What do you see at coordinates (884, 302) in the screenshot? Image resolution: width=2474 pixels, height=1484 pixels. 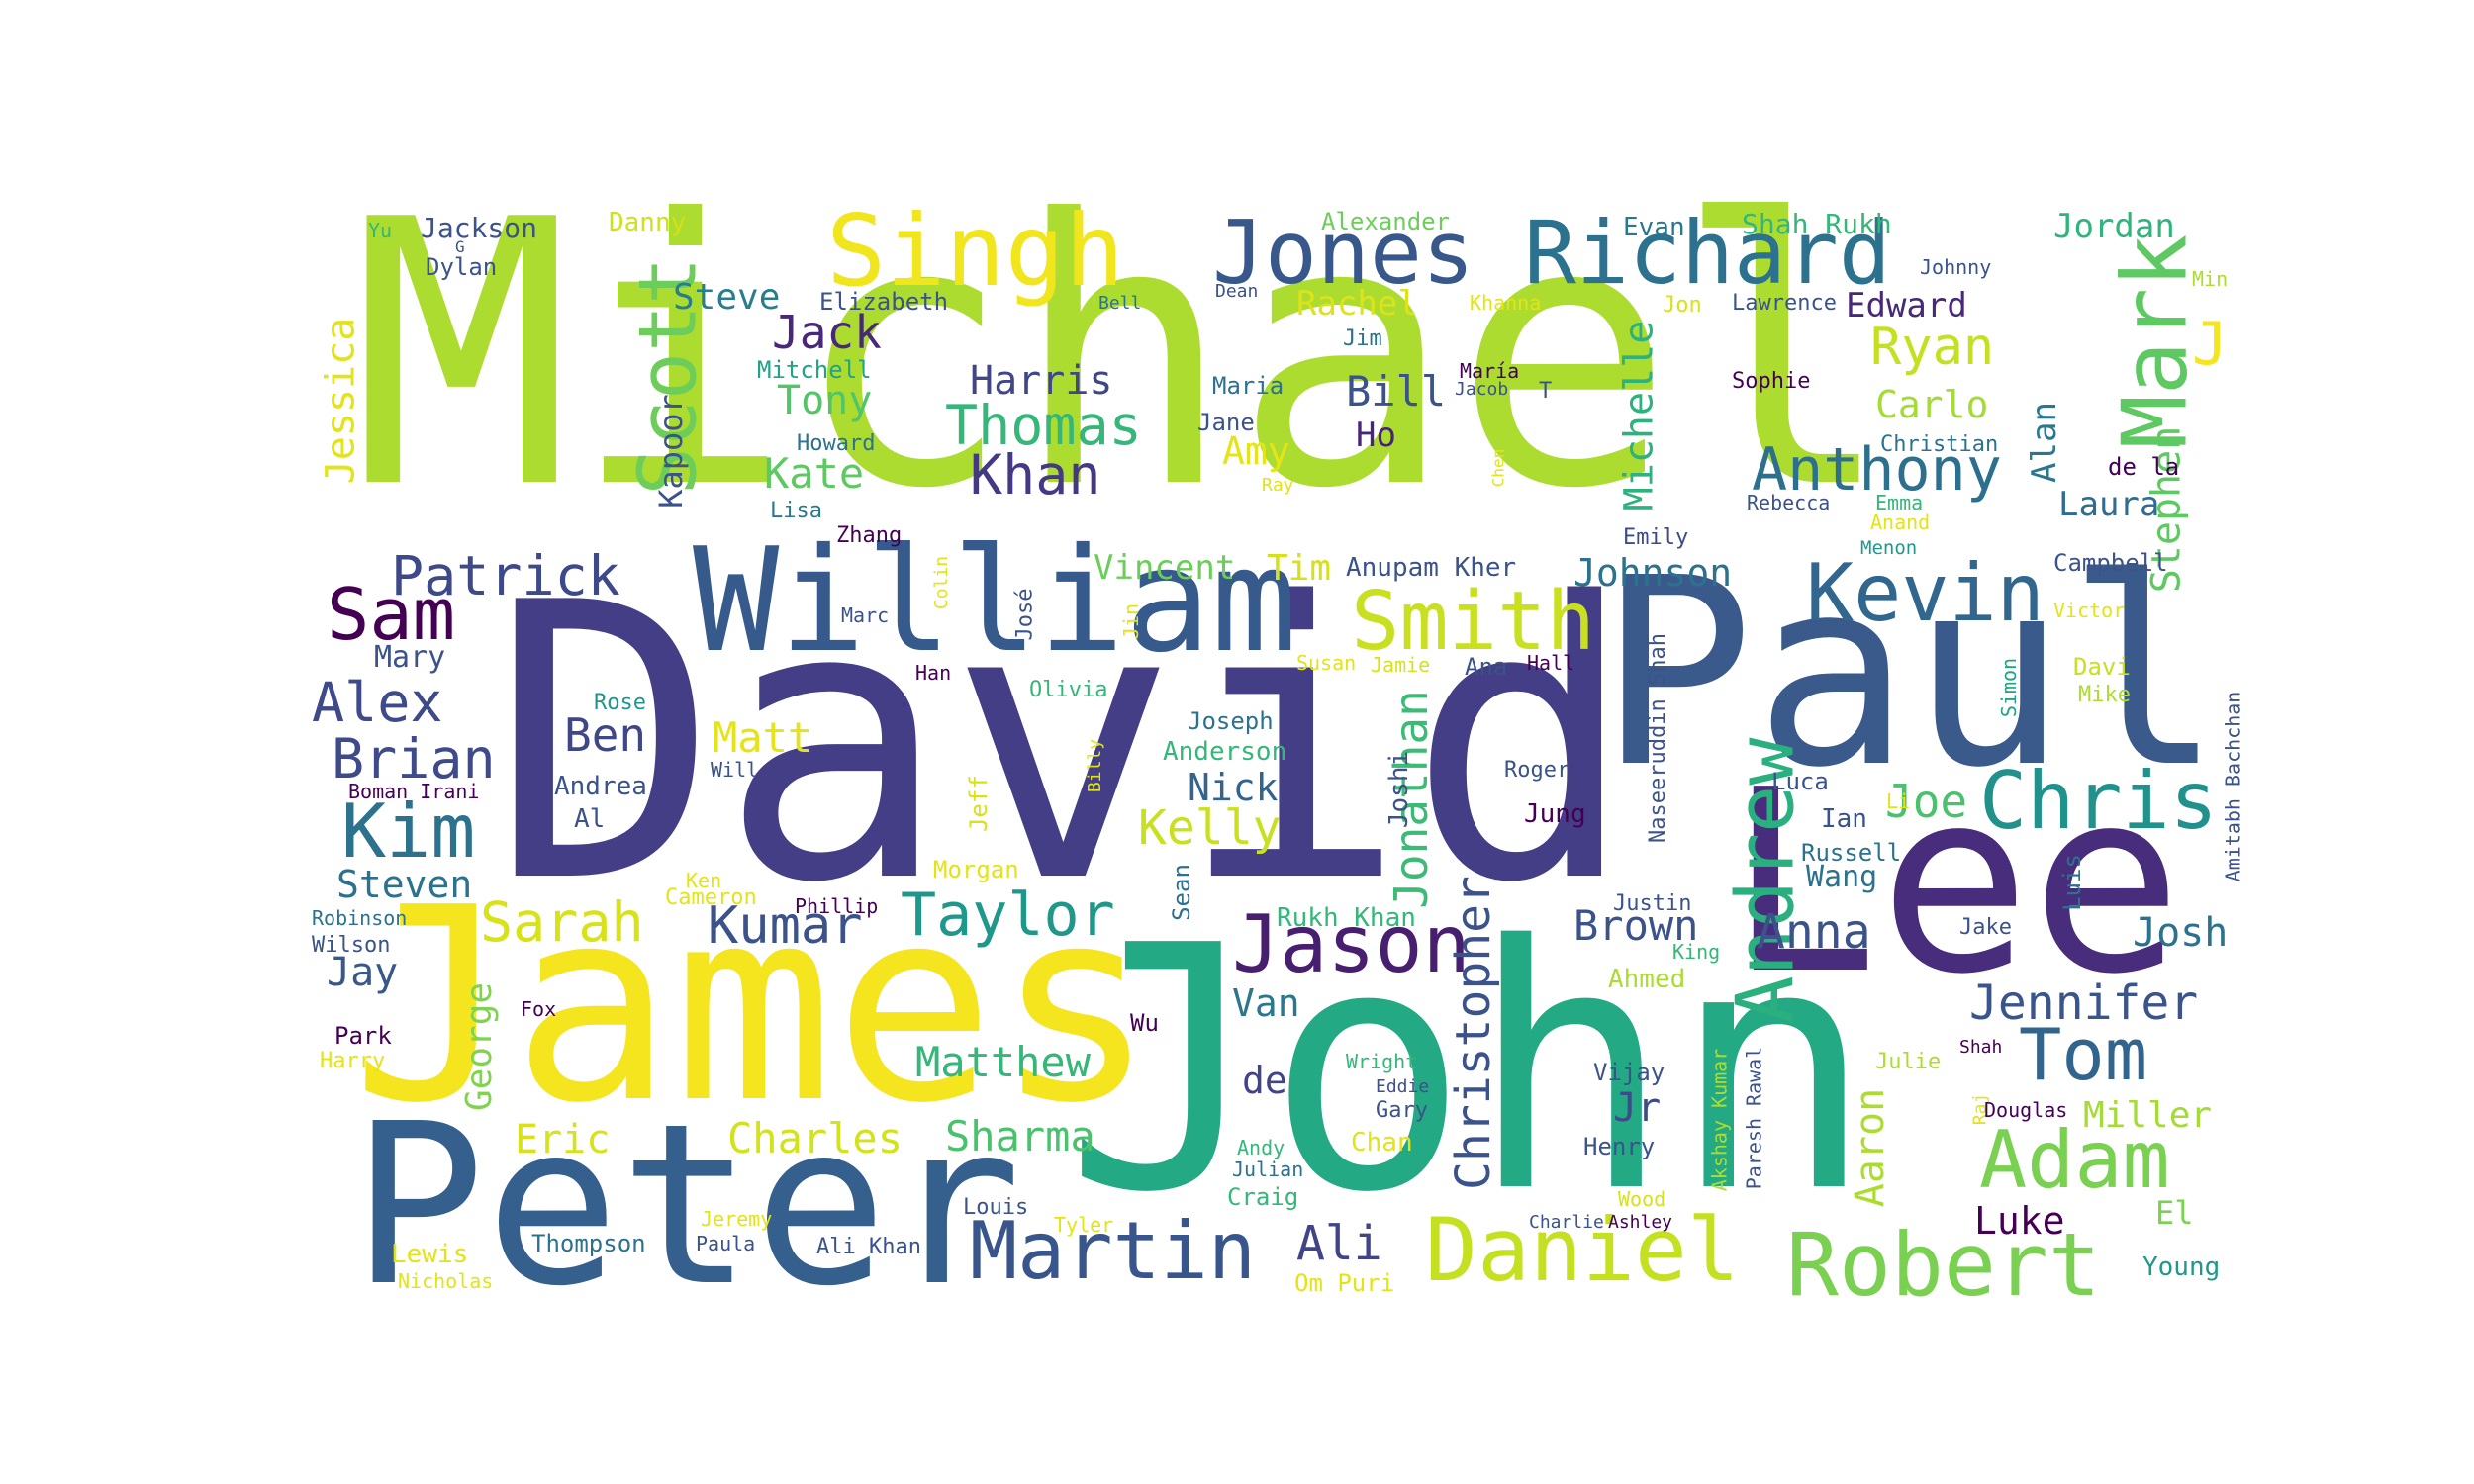 I see `word: Elizabeth` at bounding box center [884, 302].